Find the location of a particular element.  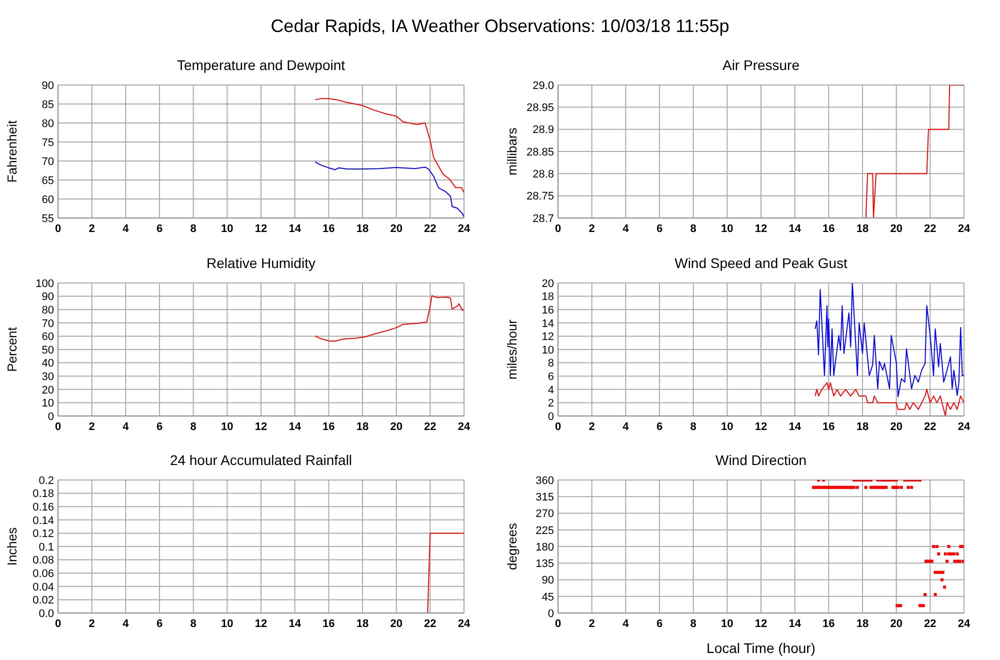

chart-title: Wind Direction is located at coordinates (761, 461).